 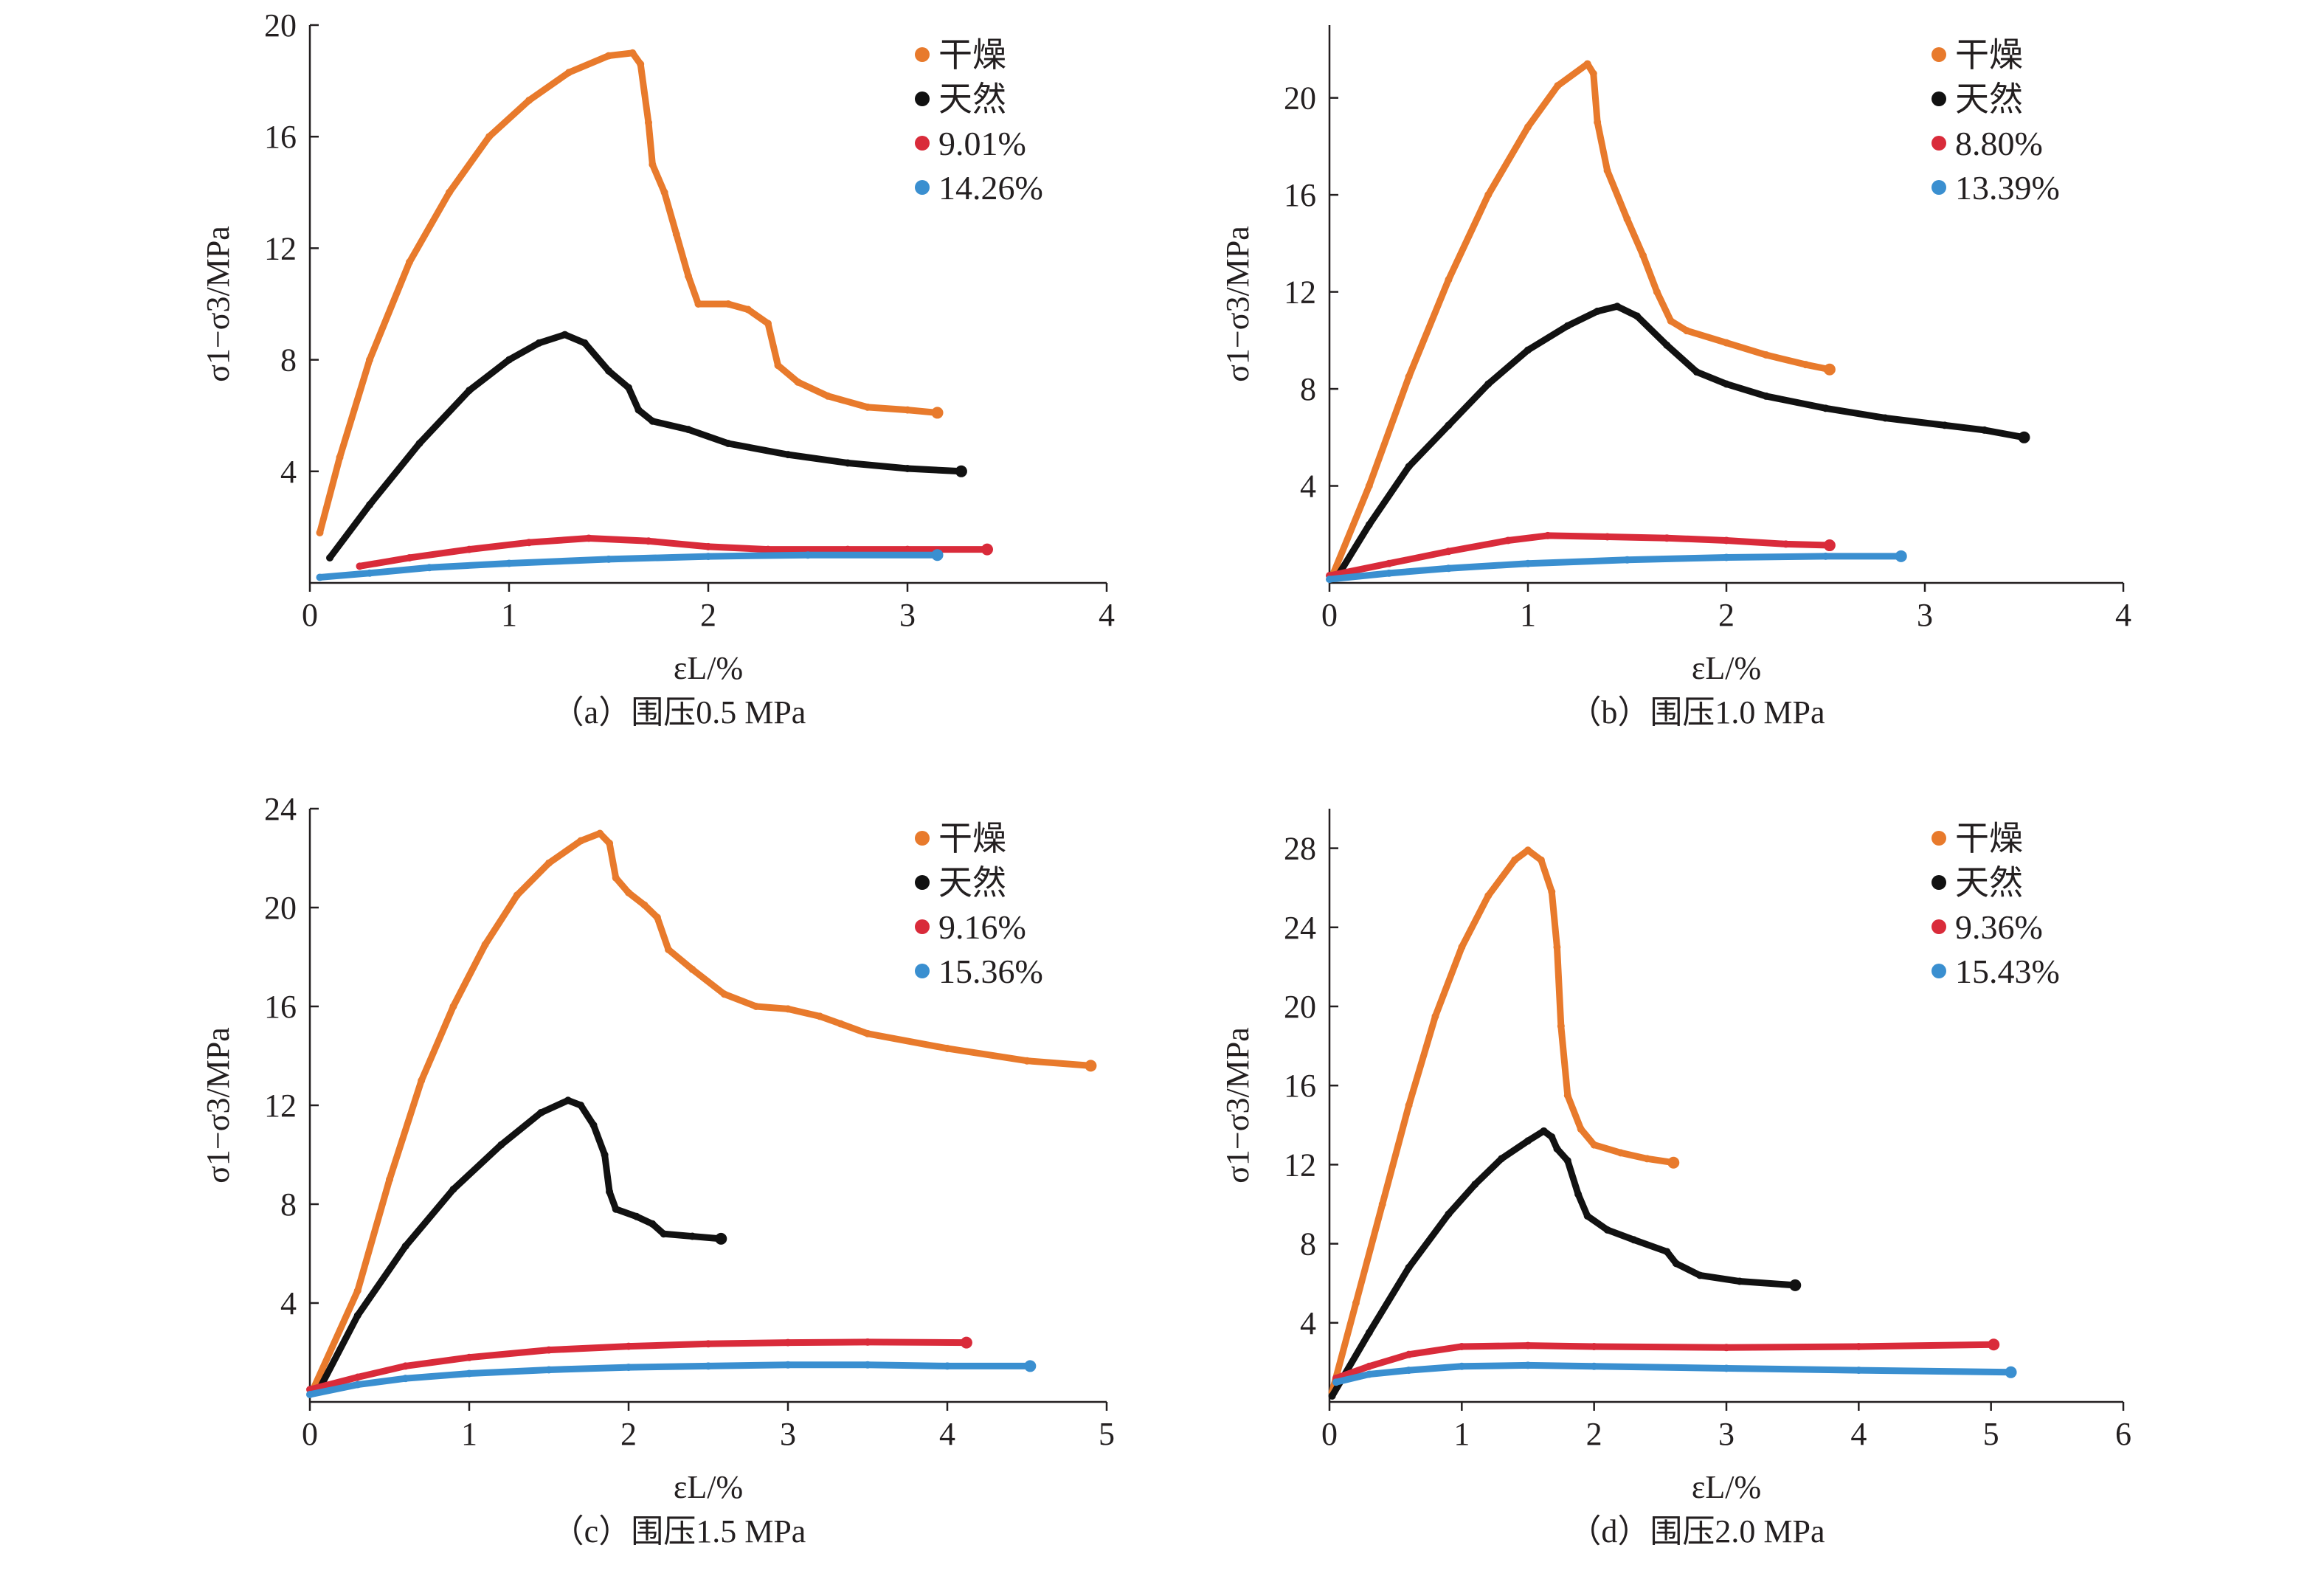 What do you see at coordinates (1989, 838) in the screenshot?
I see `legend-label: 干燥` at bounding box center [1989, 838].